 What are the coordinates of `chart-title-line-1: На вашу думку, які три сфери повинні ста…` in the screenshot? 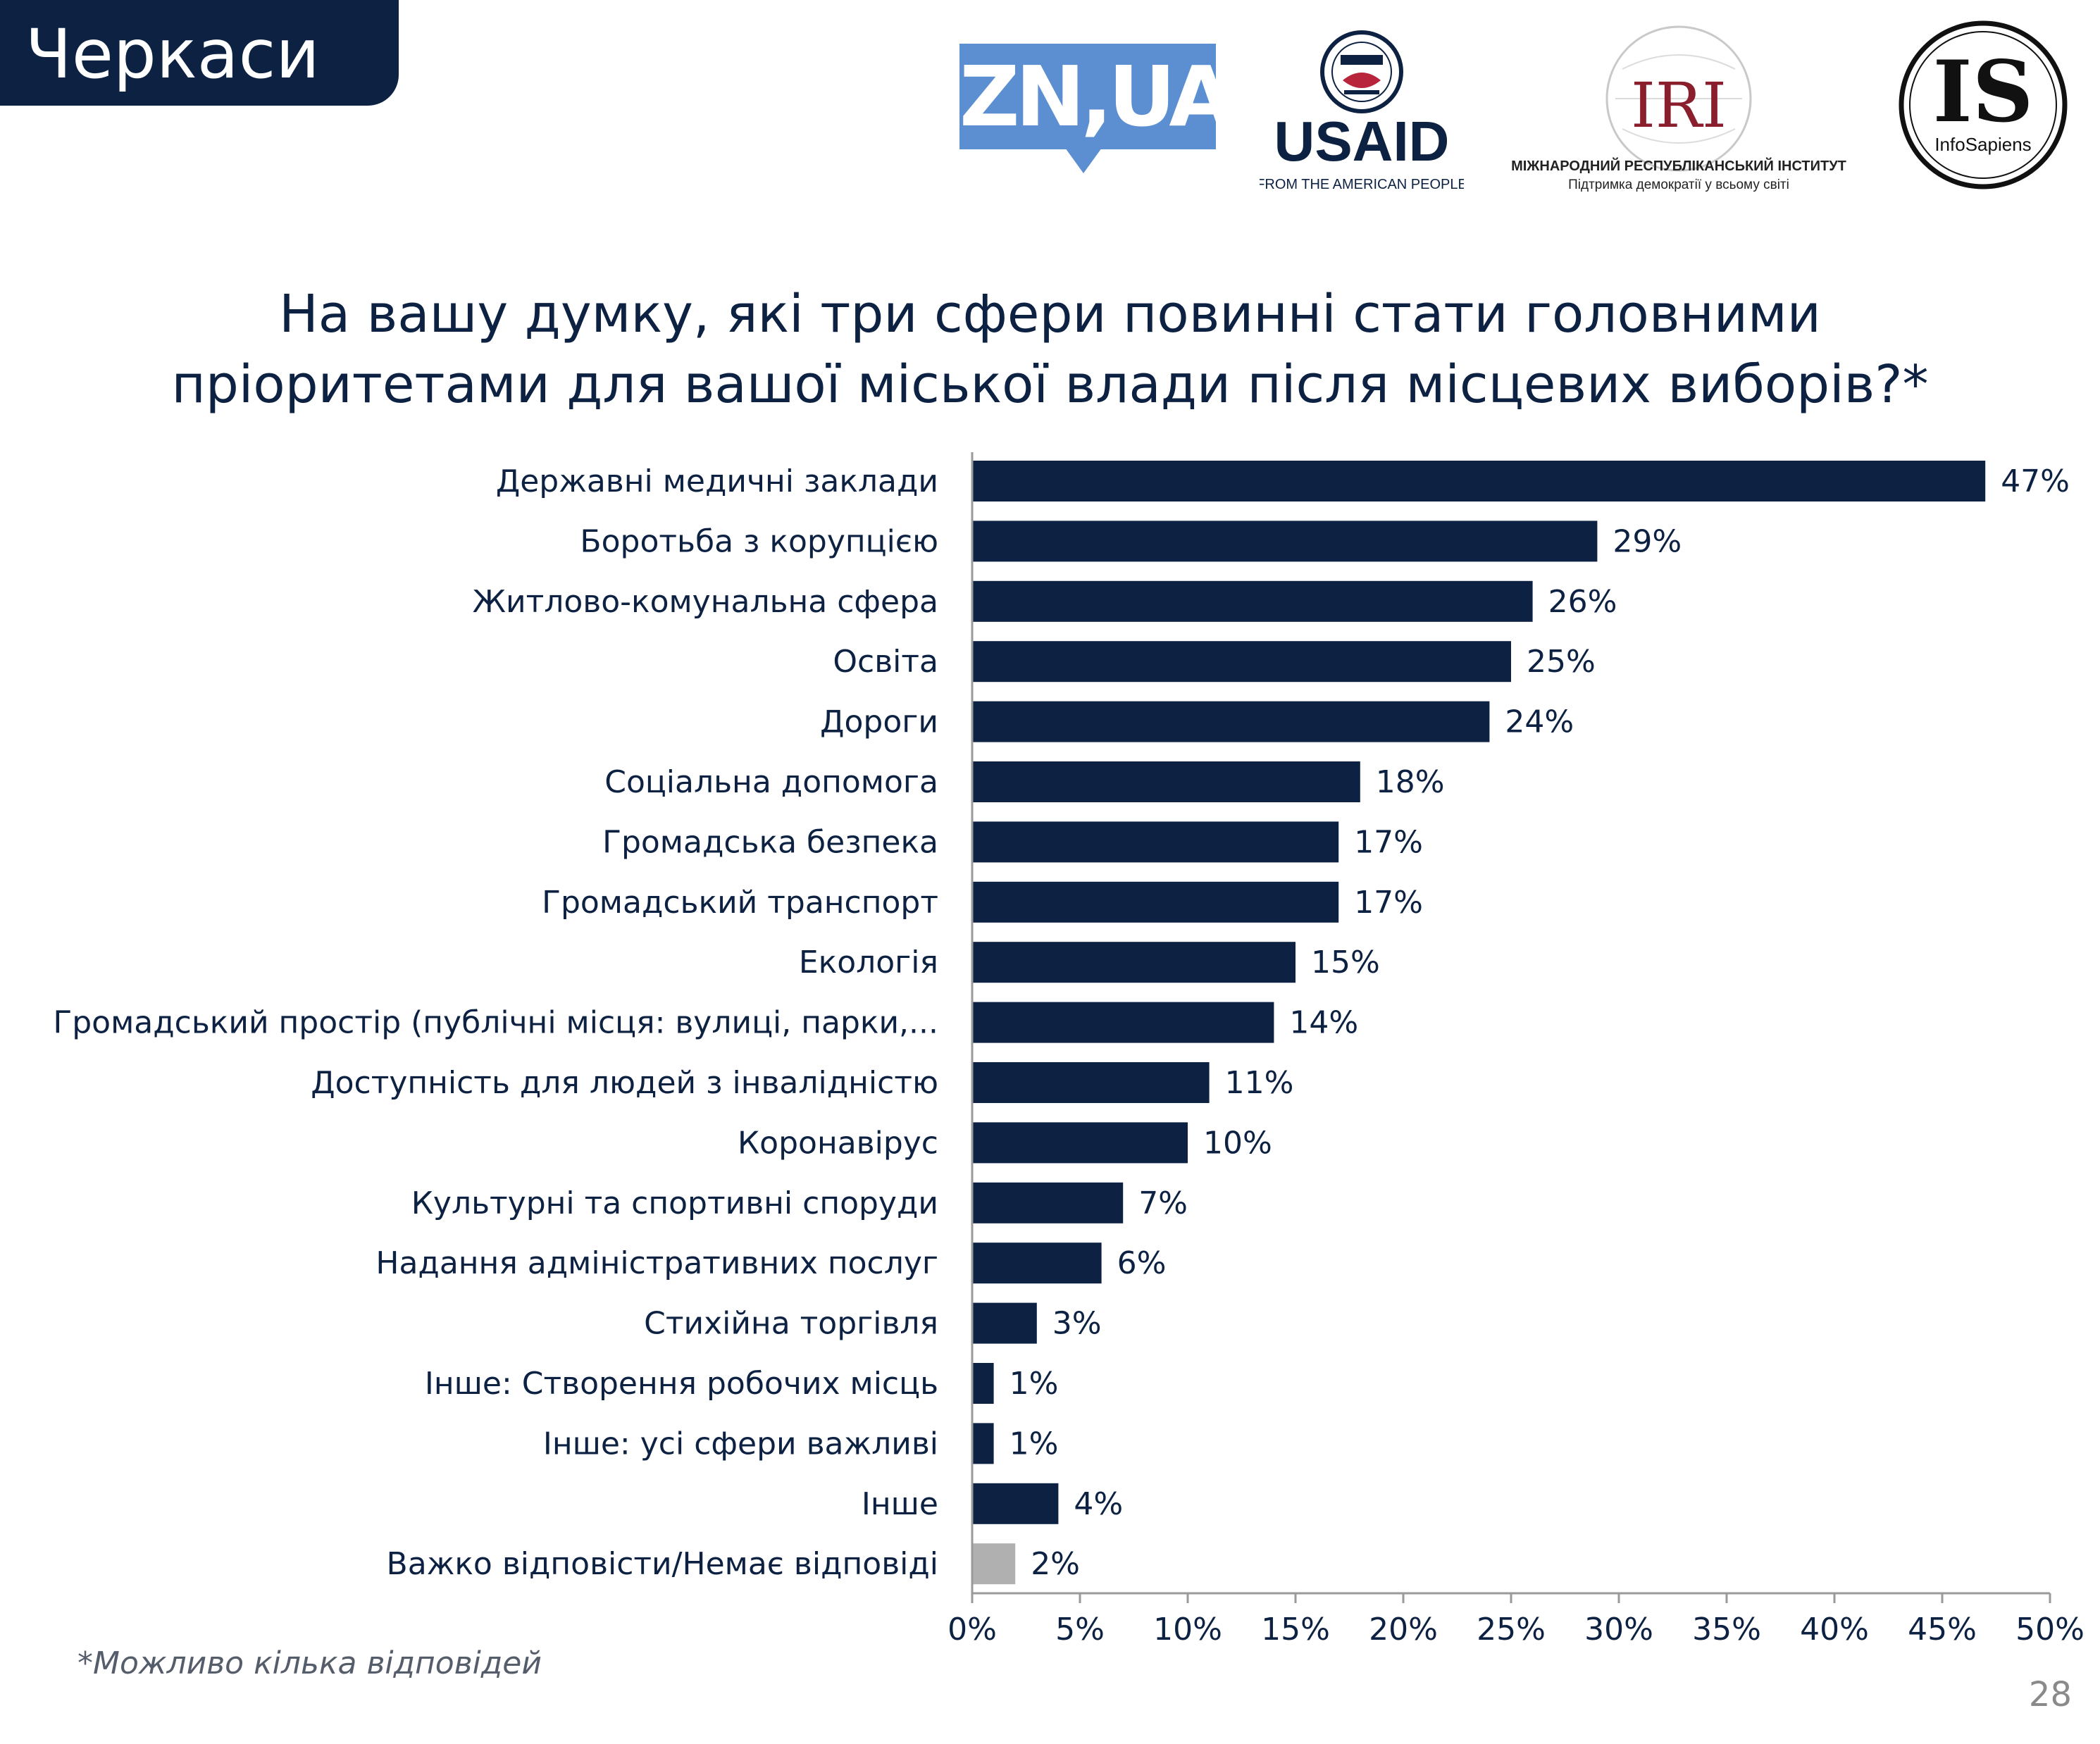 It's located at (1050, 314).